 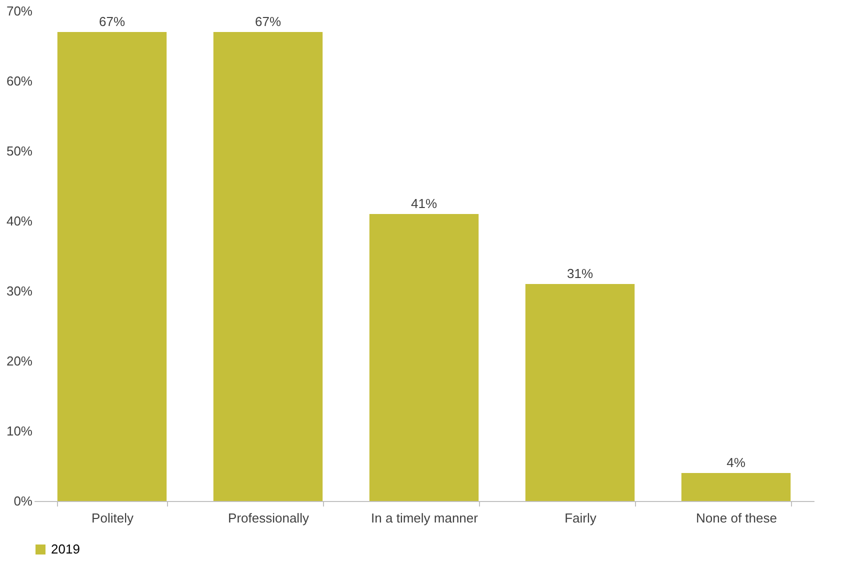 I want to click on y-tick-label: 10%, so click(x=19, y=431).